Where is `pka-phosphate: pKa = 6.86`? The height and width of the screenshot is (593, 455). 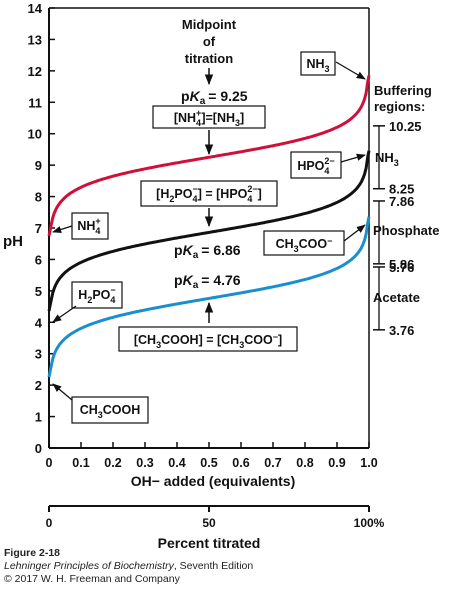
pka-phosphate: pKa = 6.86 is located at coordinates (207, 251).